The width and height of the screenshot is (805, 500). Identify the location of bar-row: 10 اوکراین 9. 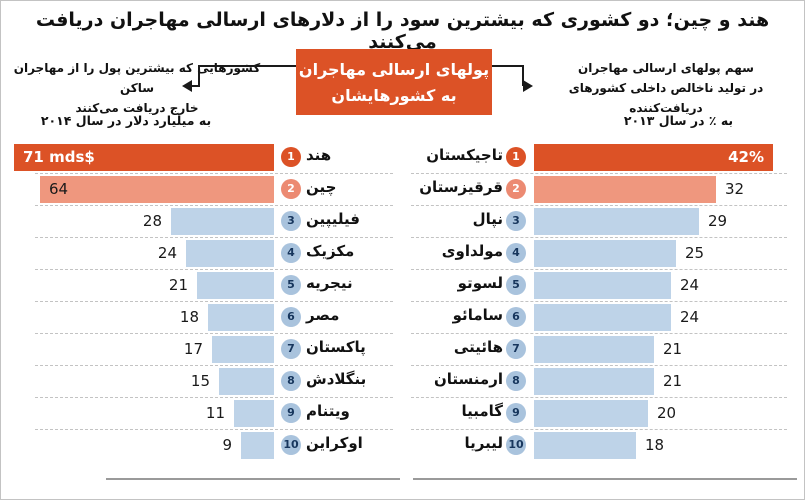
(204, 448).